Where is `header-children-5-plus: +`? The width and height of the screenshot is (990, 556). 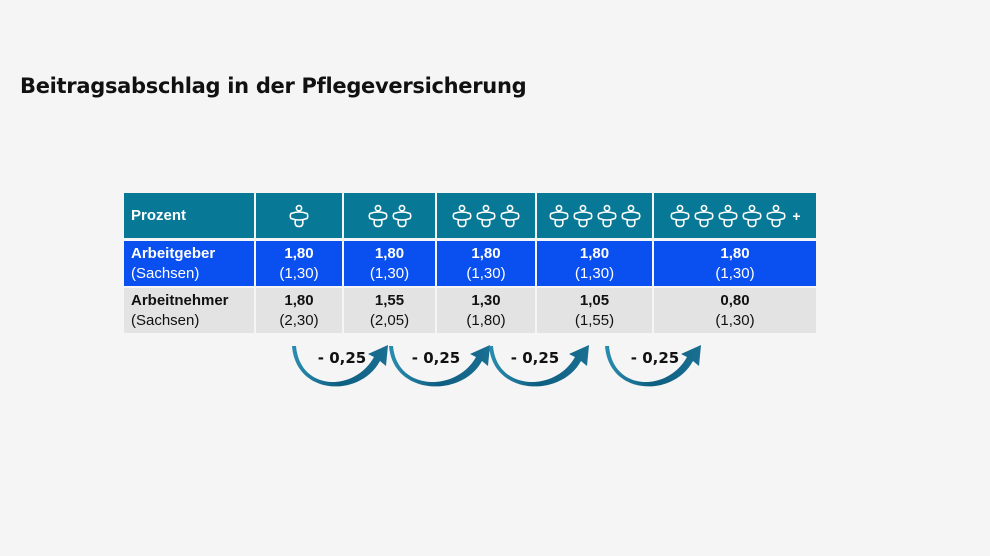 header-children-5-plus: + is located at coordinates (734, 216).